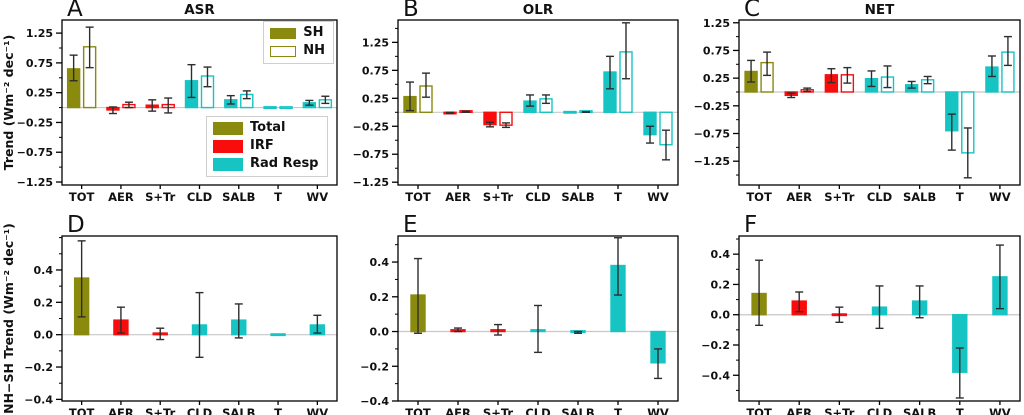 The width and height of the screenshot is (1024, 415). What do you see at coordinates (270, 108) in the screenshot?
I see `bar-sh-t` at bounding box center [270, 108].